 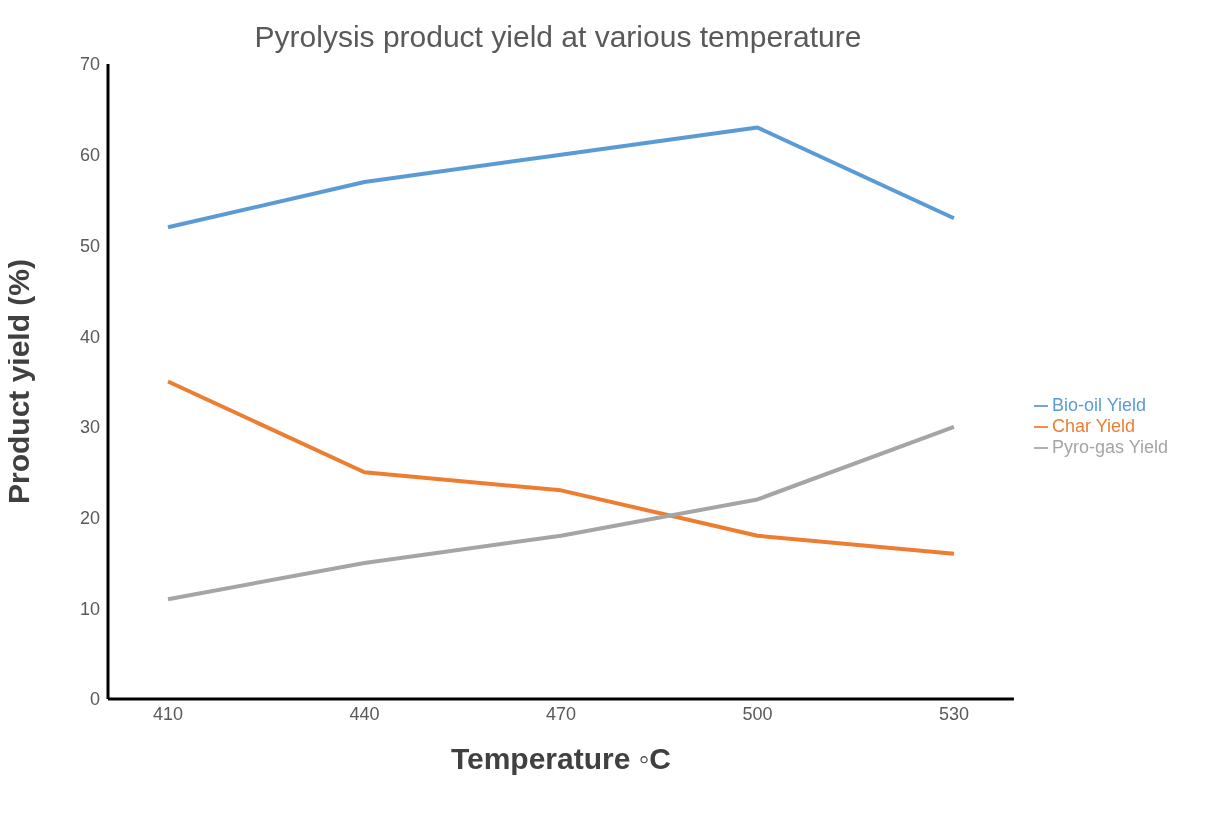 What do you see at coordinates (560, 713) in the screenshot?
I see `x-tick-label: 470` at bounding box center [560, 713].